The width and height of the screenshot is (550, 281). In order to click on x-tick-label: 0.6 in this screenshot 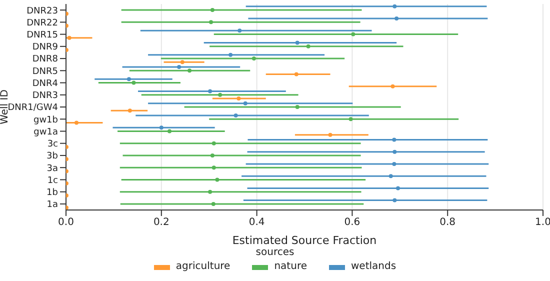, I will do `click(352, 222)`.